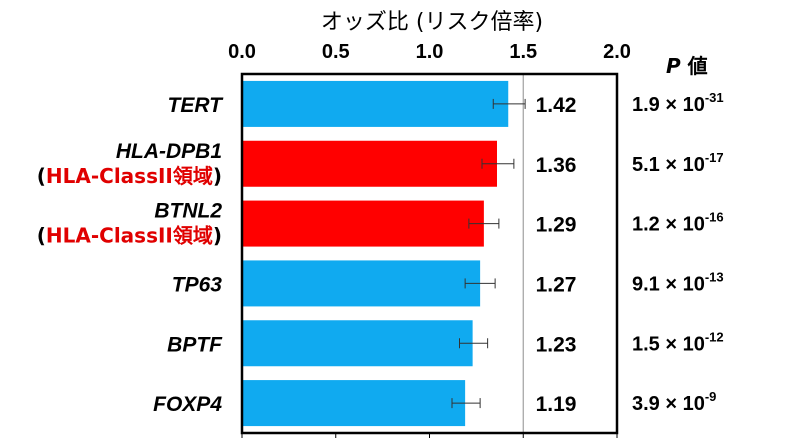  I want to click on x-tick-label: 1.0, so click(430, 52).